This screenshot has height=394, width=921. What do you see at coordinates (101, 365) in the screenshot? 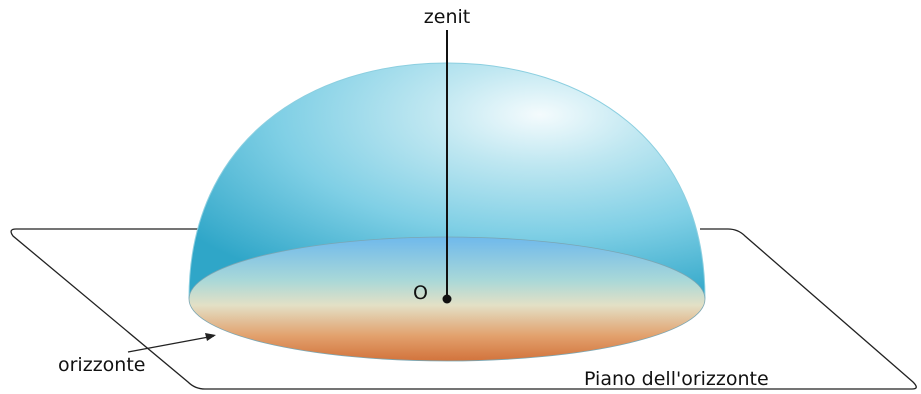
I see `horizon-label: orizzonte` at bounding box center [101, 365].